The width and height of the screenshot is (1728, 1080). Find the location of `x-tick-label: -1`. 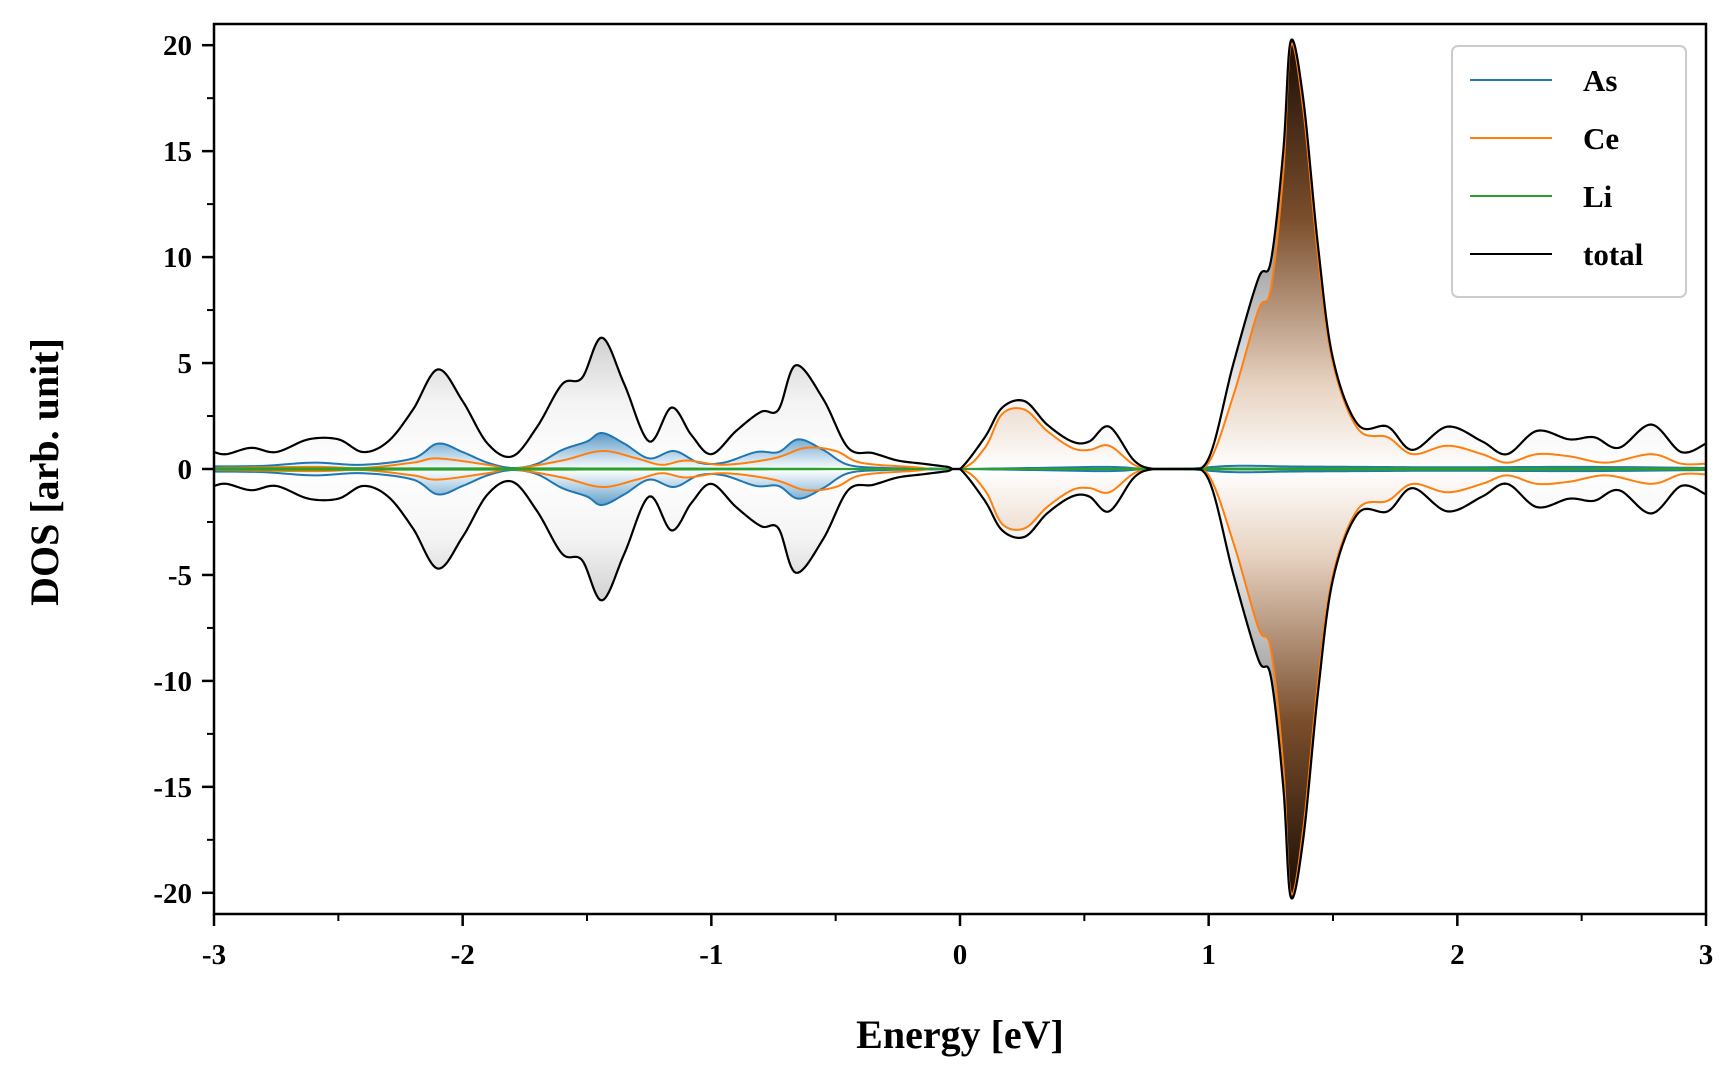

x-tick-label: -1 is located at coordinates (711, 955).